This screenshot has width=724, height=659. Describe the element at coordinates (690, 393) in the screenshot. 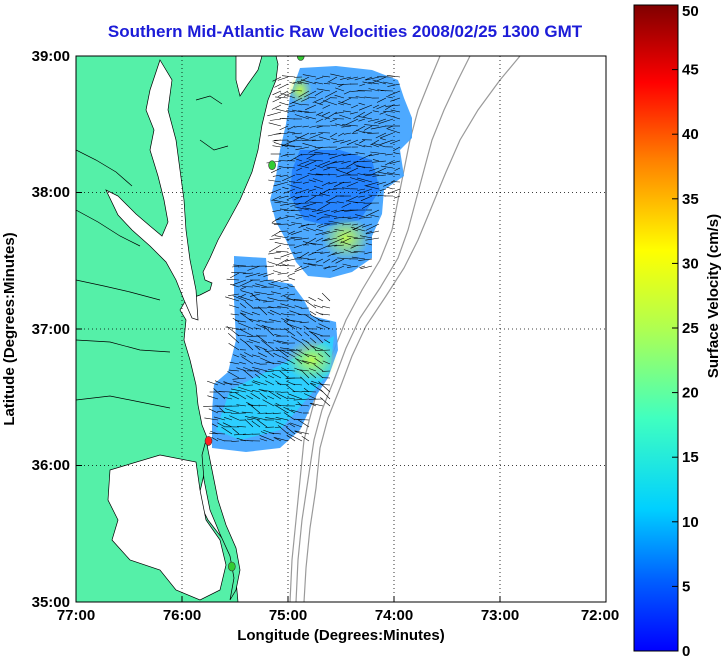

I see `colorbar-tick-label: 20` at that location.